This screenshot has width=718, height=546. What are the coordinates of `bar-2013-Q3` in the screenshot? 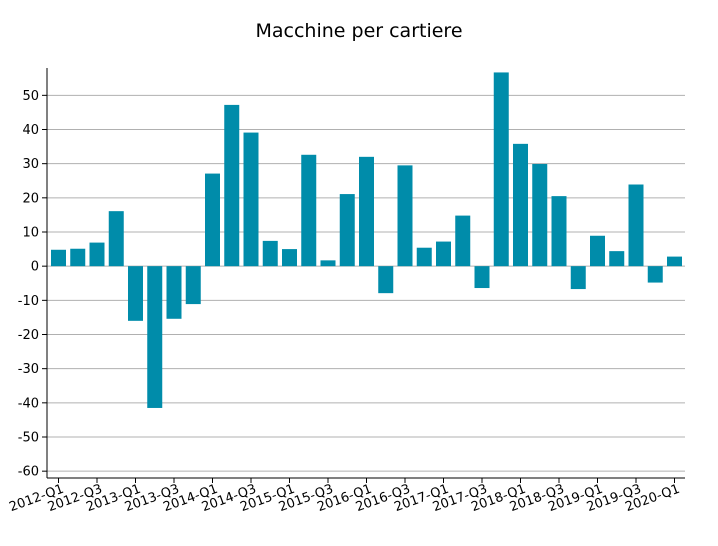 It's located at (174, 292).